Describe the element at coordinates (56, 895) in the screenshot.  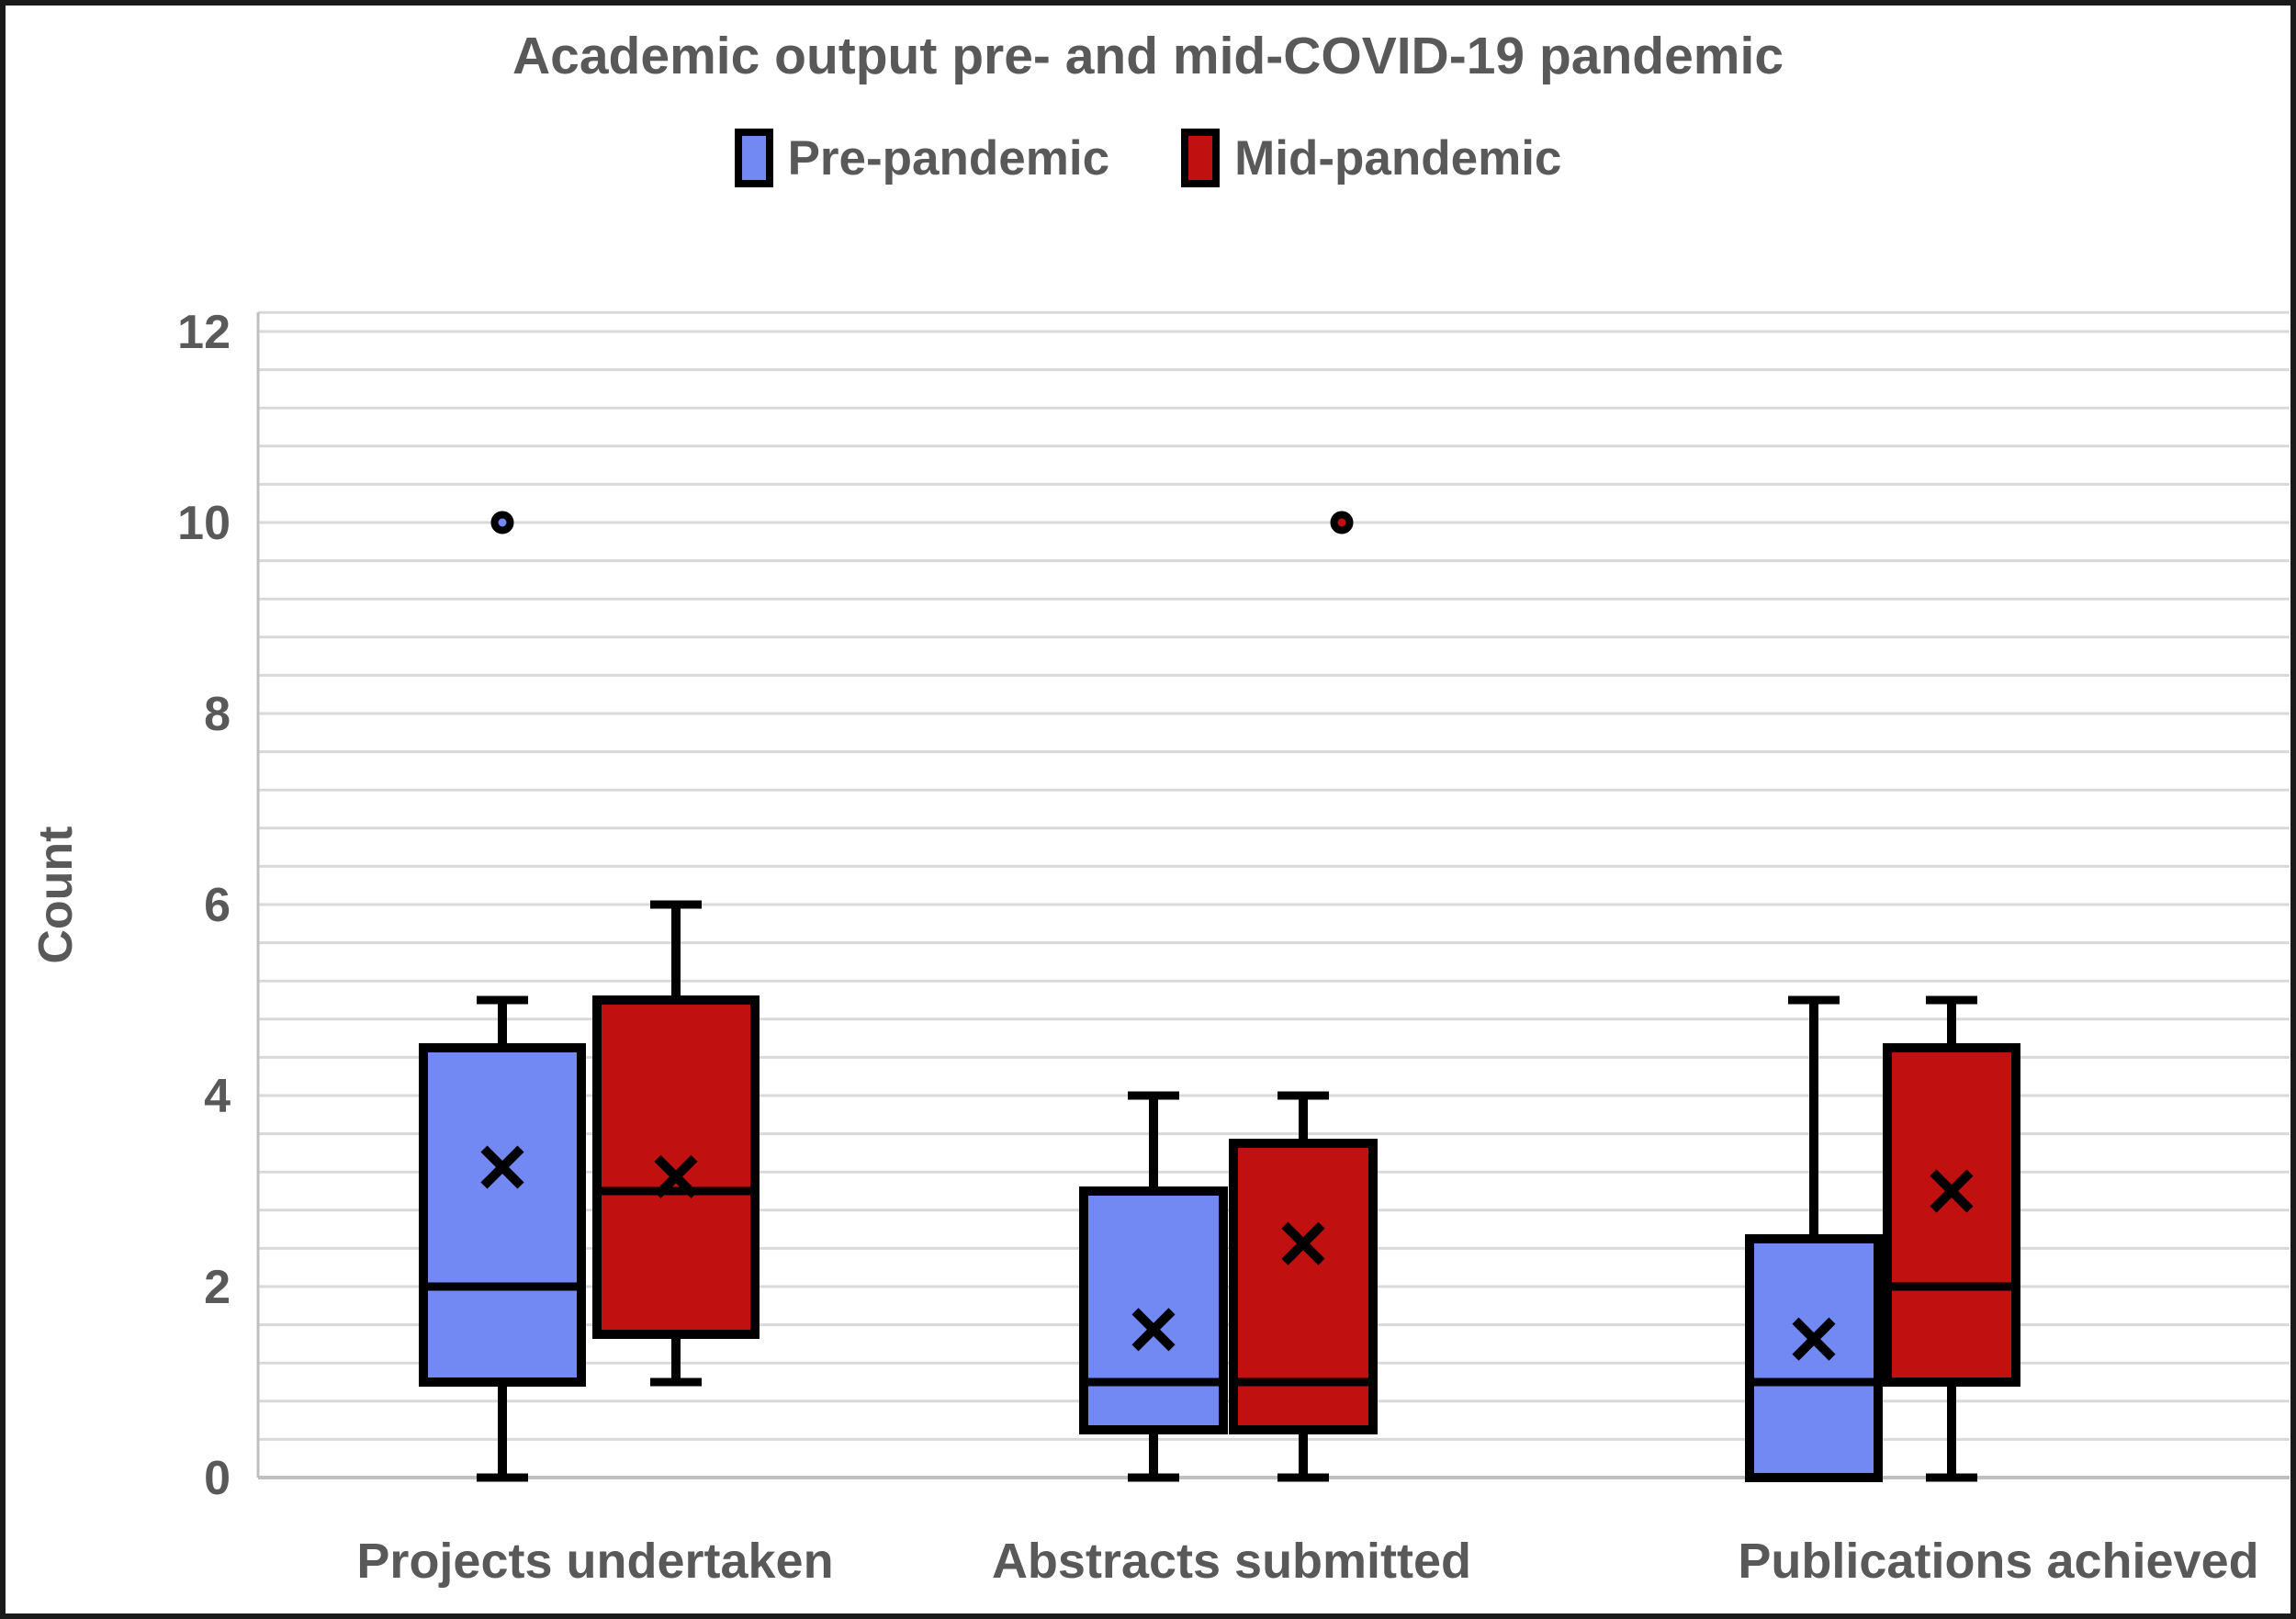
I see `y-axis-title: Count` at that location.